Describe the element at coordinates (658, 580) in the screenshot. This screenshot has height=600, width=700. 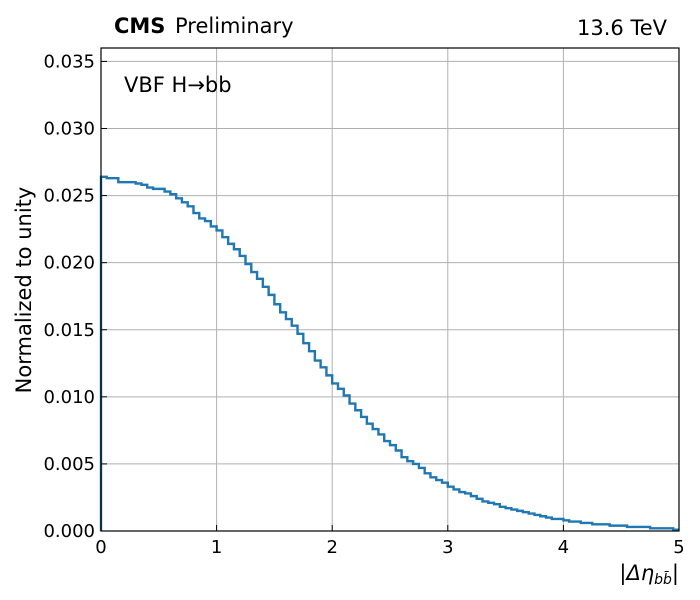
I see `x-axis-title-sub: b` at that location.